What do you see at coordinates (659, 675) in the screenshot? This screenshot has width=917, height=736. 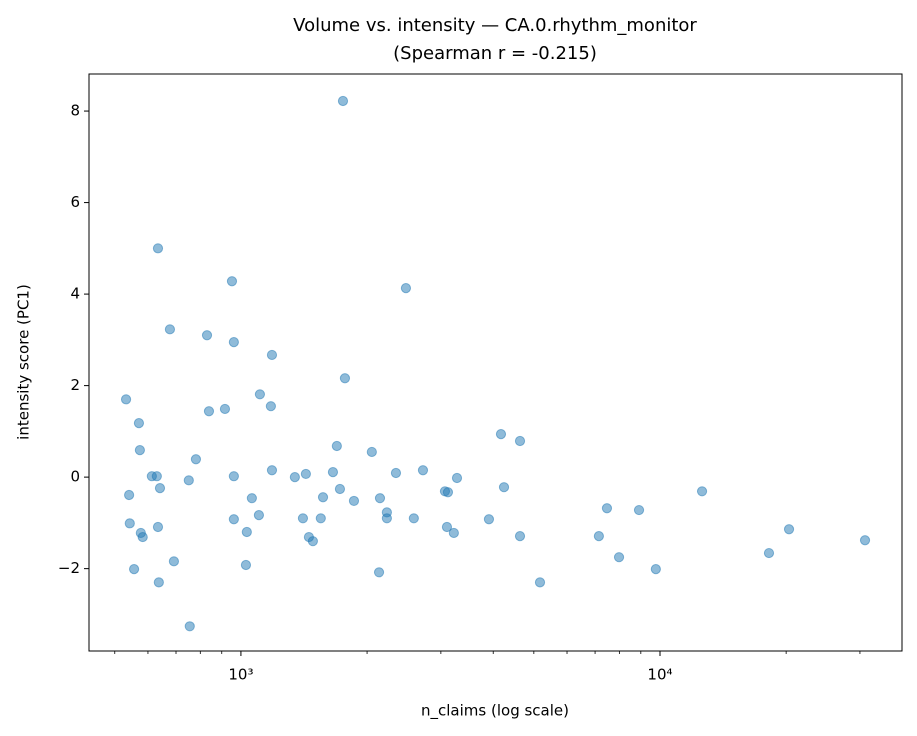 I see `x-tick-label: 10⁴` at bounding box center [659, 675].